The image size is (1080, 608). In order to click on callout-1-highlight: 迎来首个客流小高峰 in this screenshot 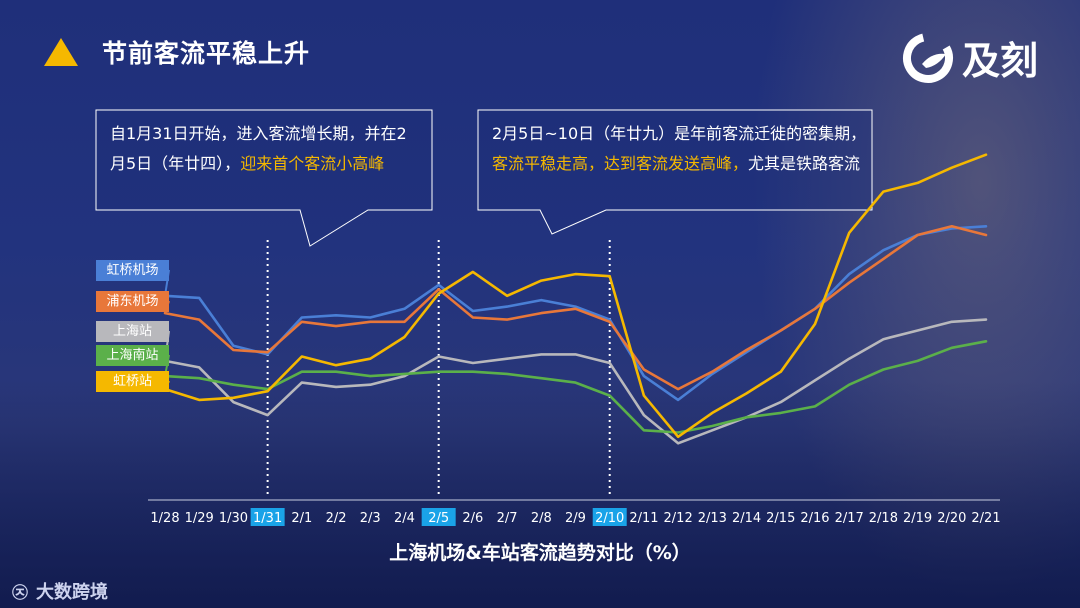, I will do `click(312, 163)`.